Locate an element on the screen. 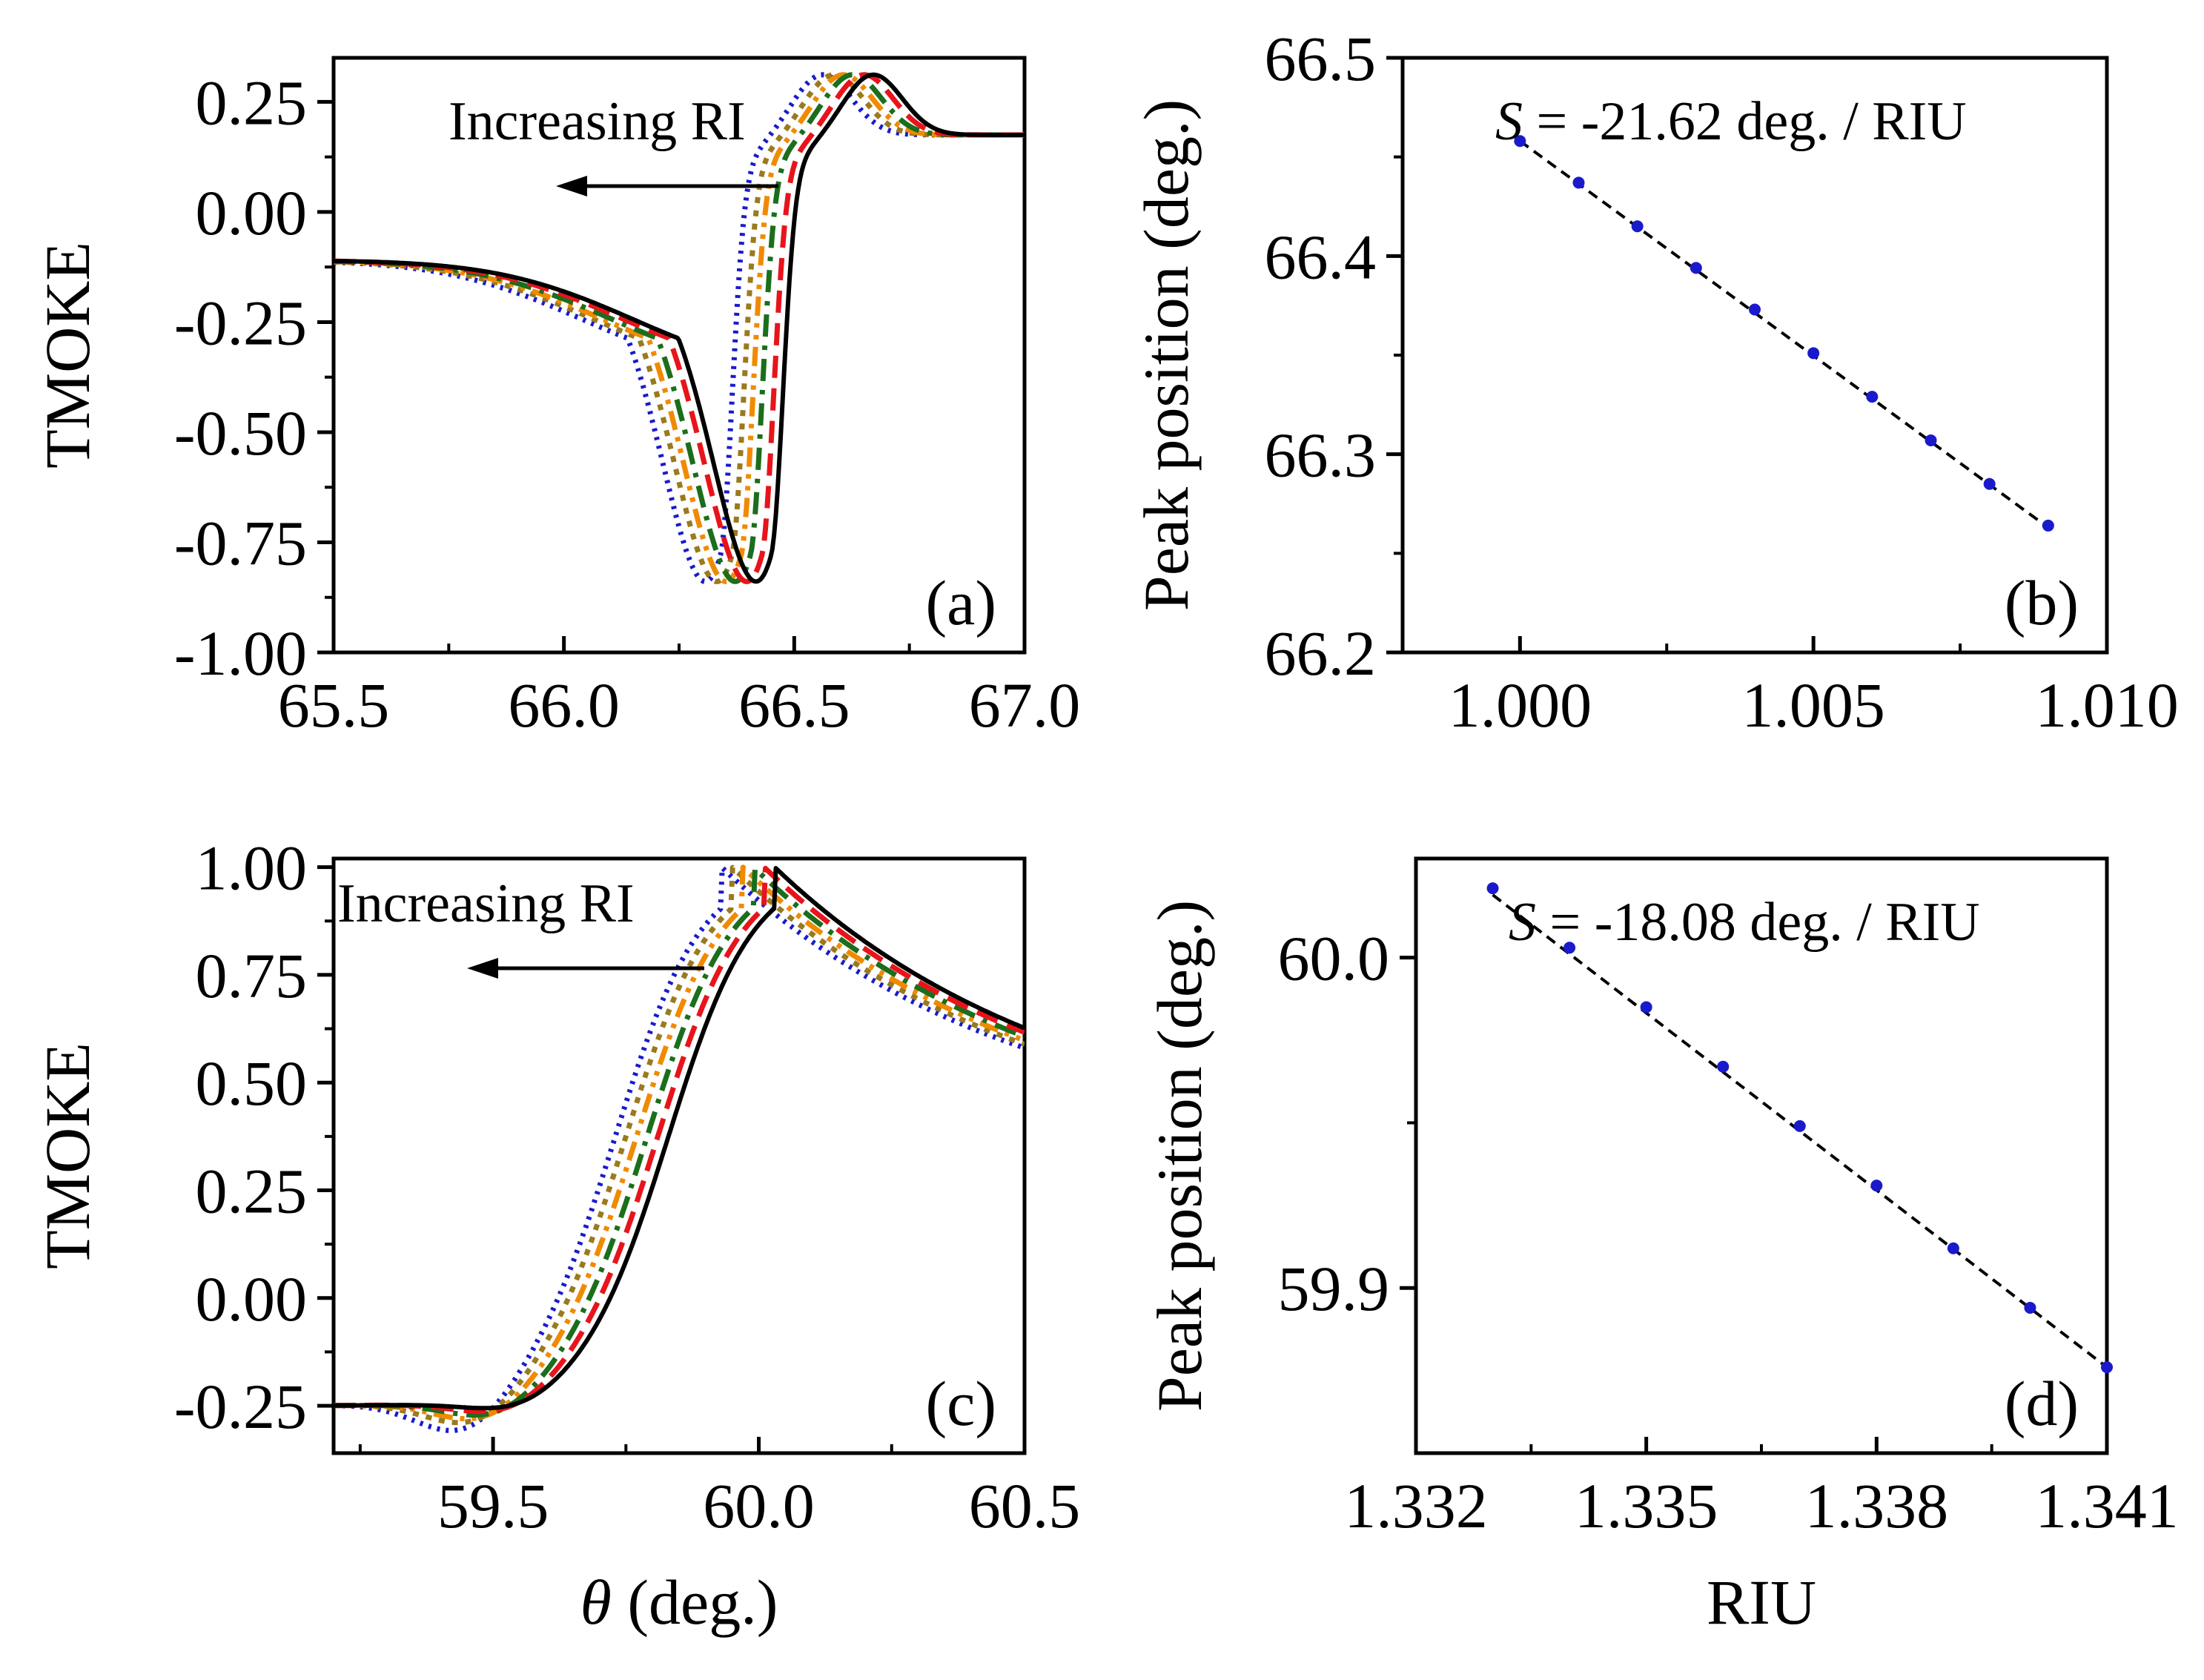 The height and width of the screenshot is (1680, 2204). x-tick-label: 67.0 is located at coordinates (1025, 705).